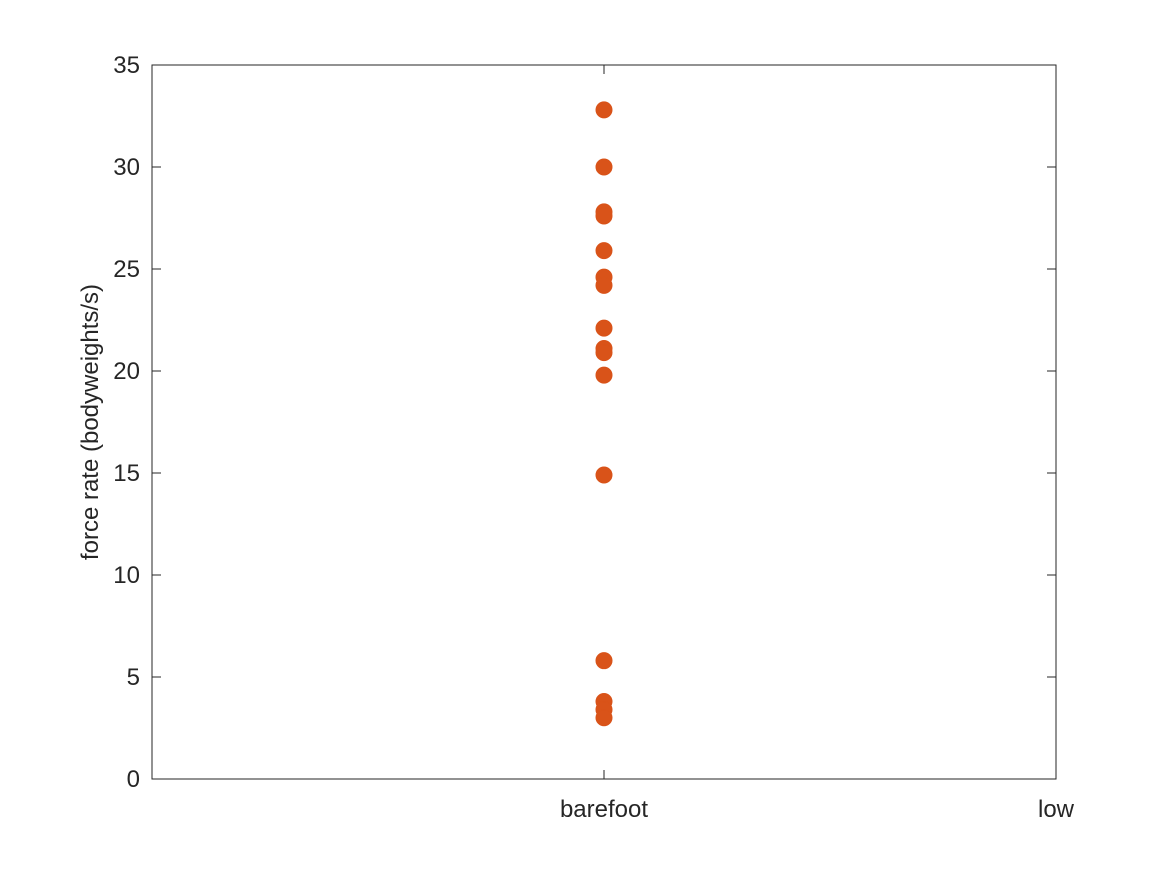  I want to click on marks-layer, so click(604, 414).